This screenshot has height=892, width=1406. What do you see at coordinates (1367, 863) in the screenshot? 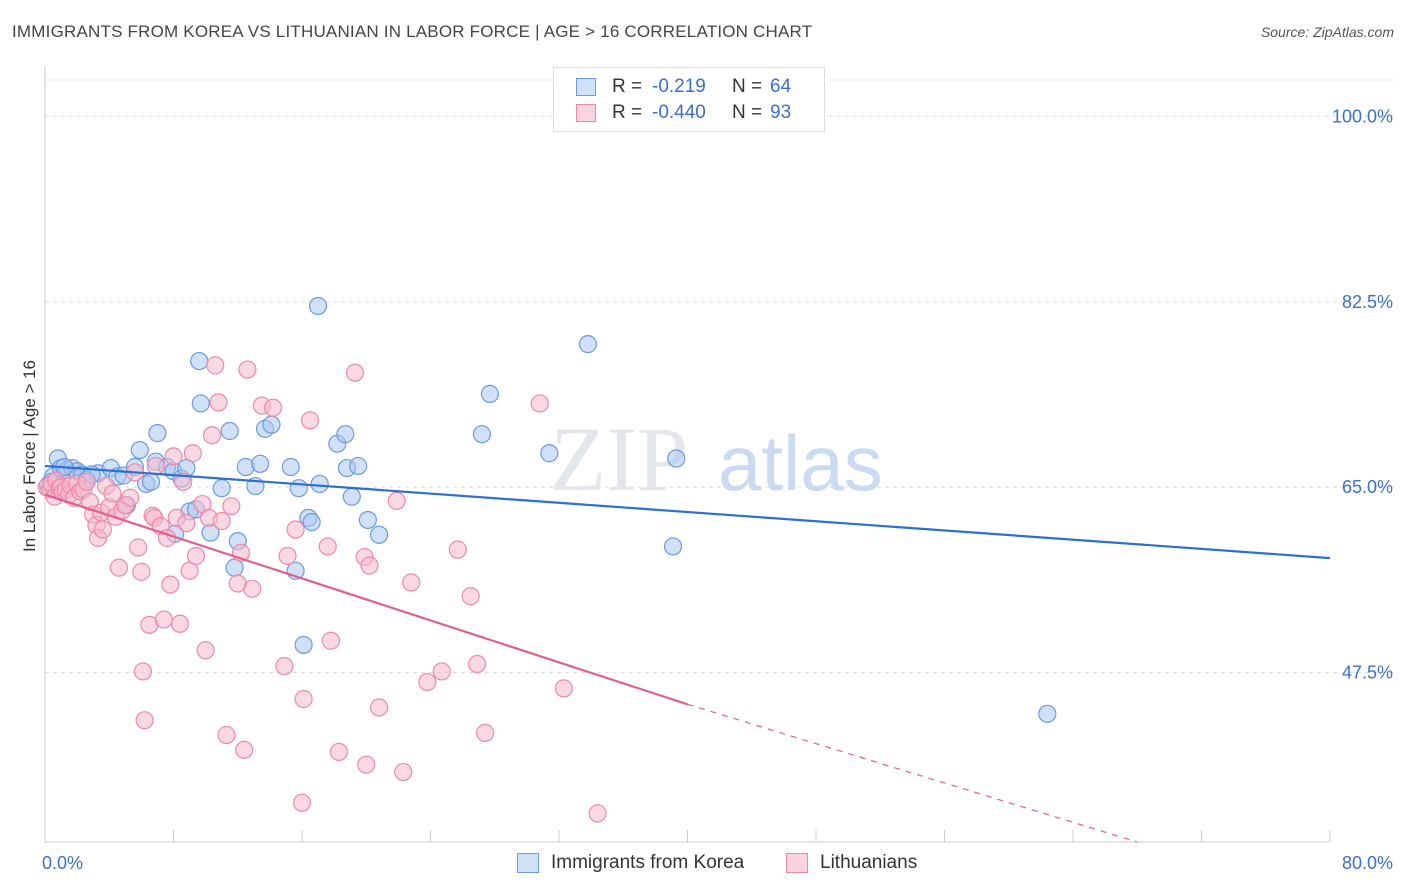
I see `x-tick-label: 80.0%` at bounding box center [1367, 863].